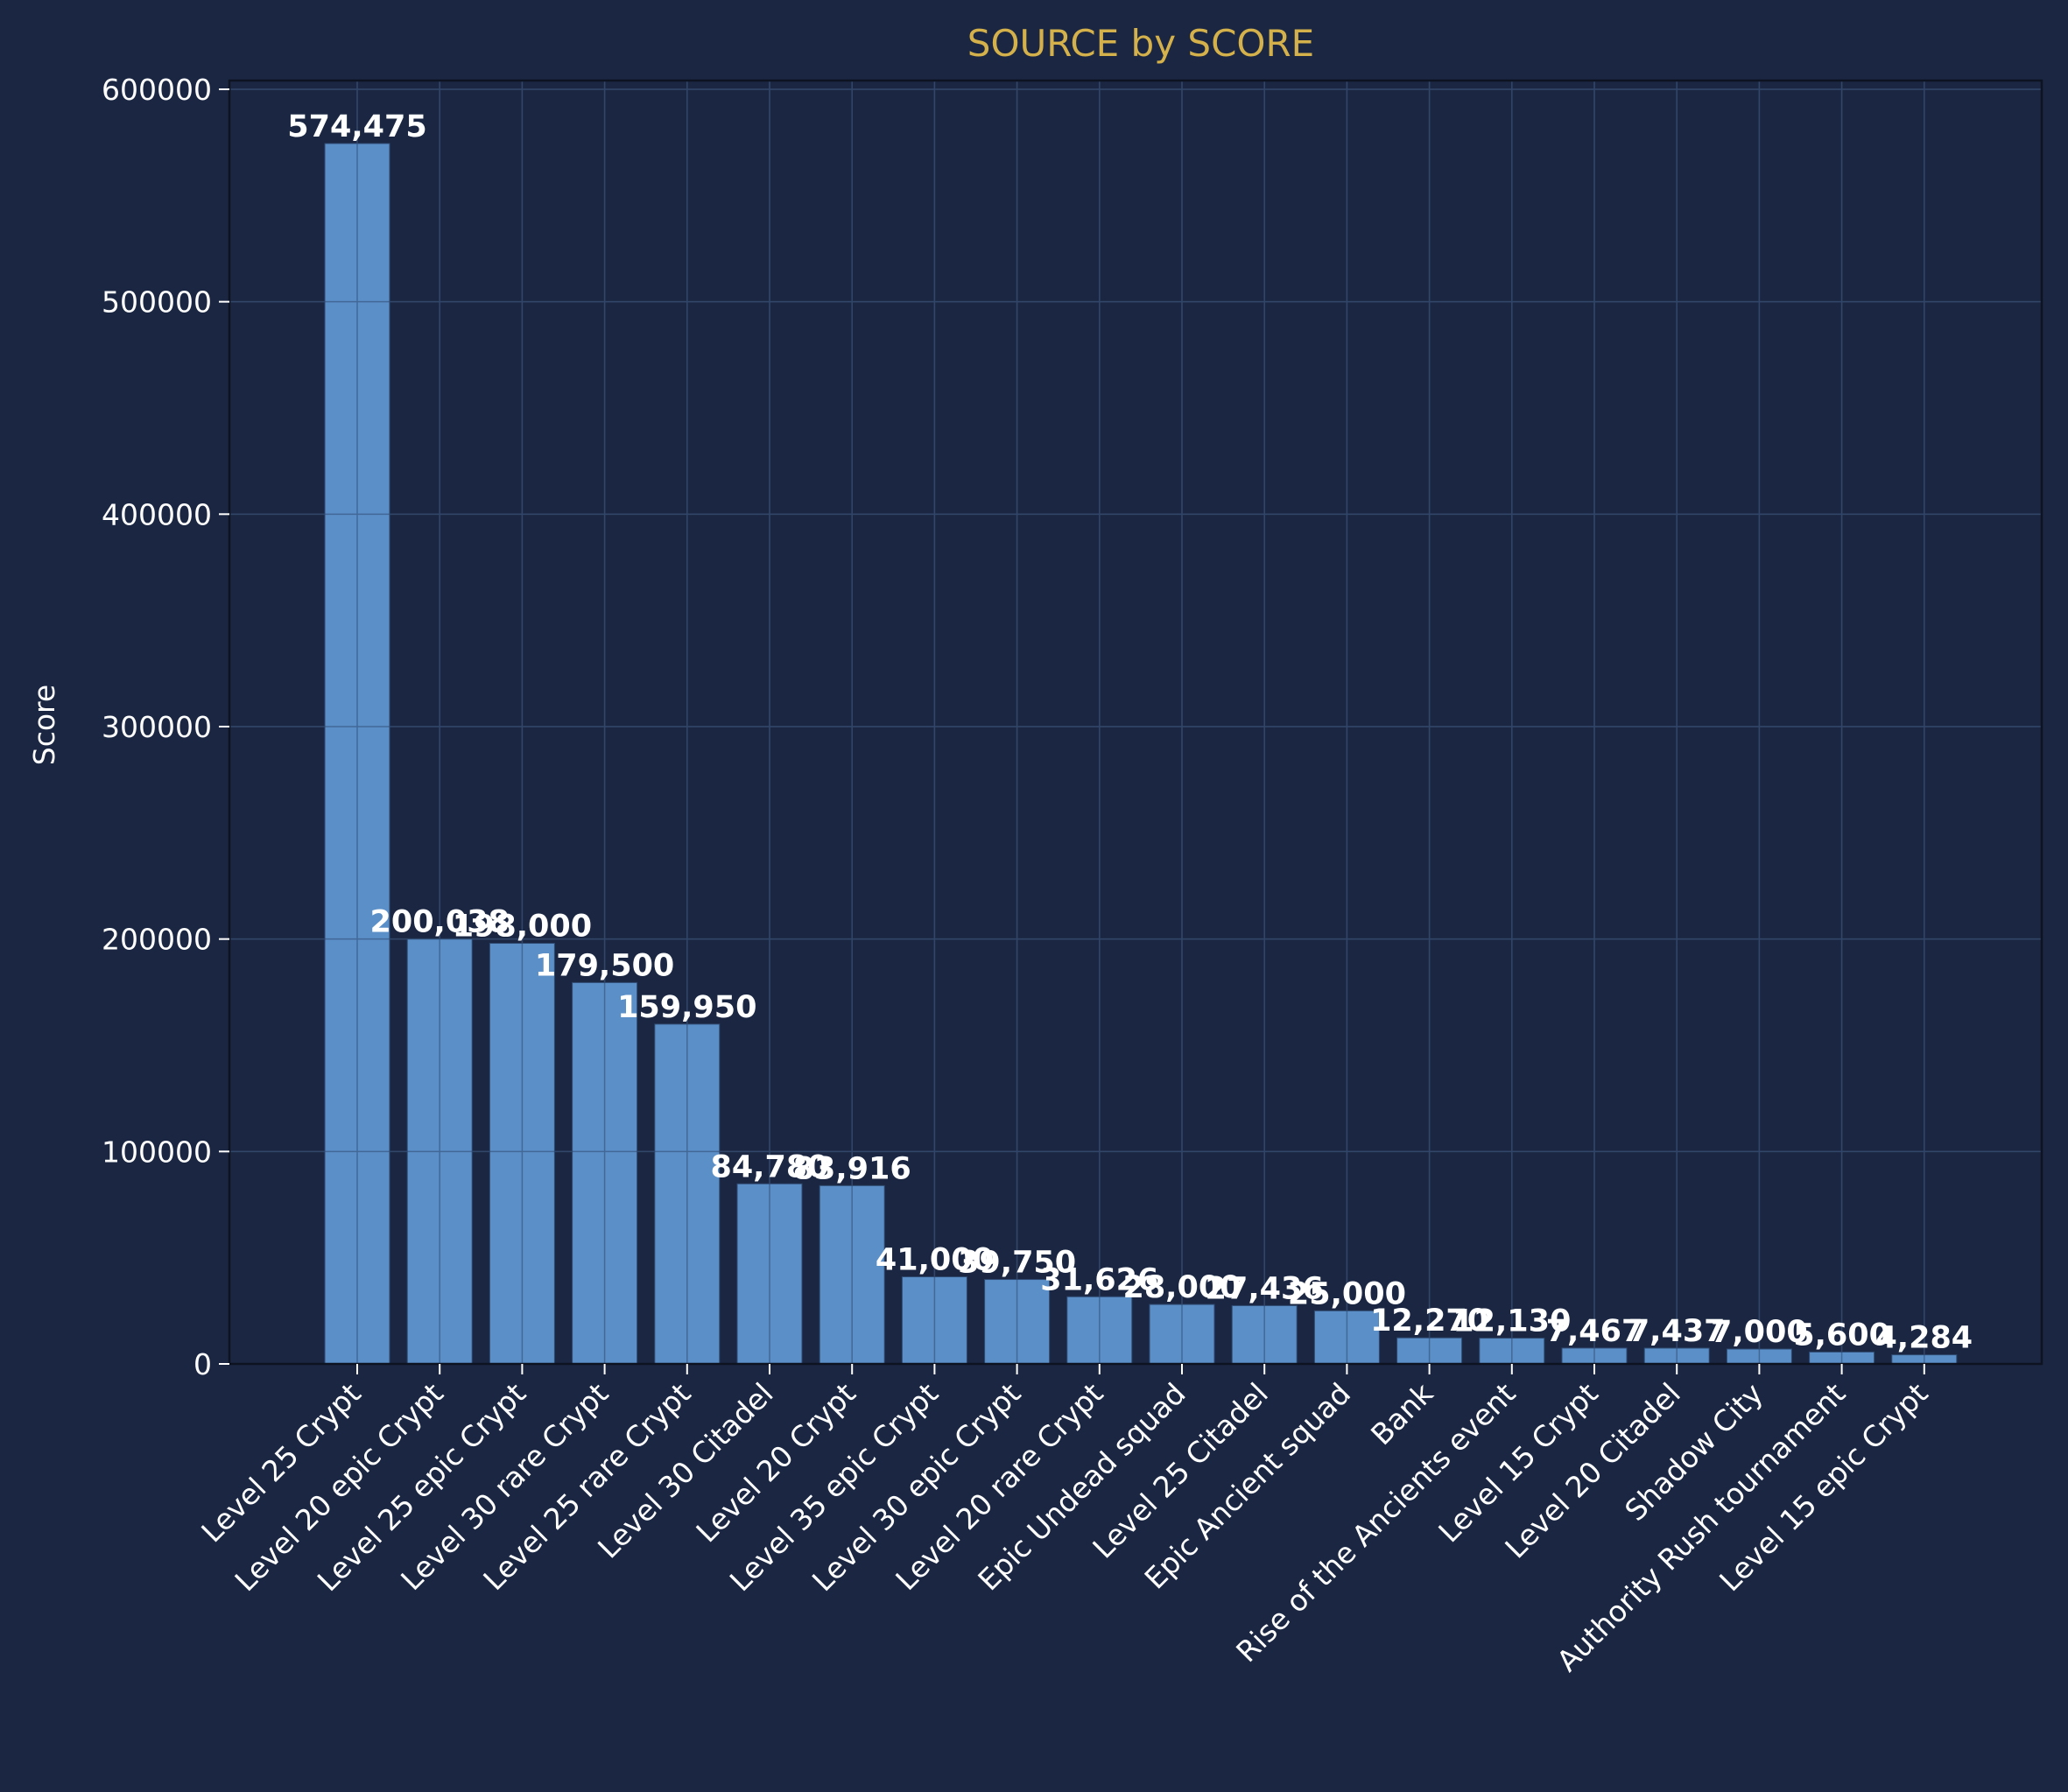 This screenshot has width=2068, height=1792. I want to click on bar-value-label: 179,500, so click(604, 966).